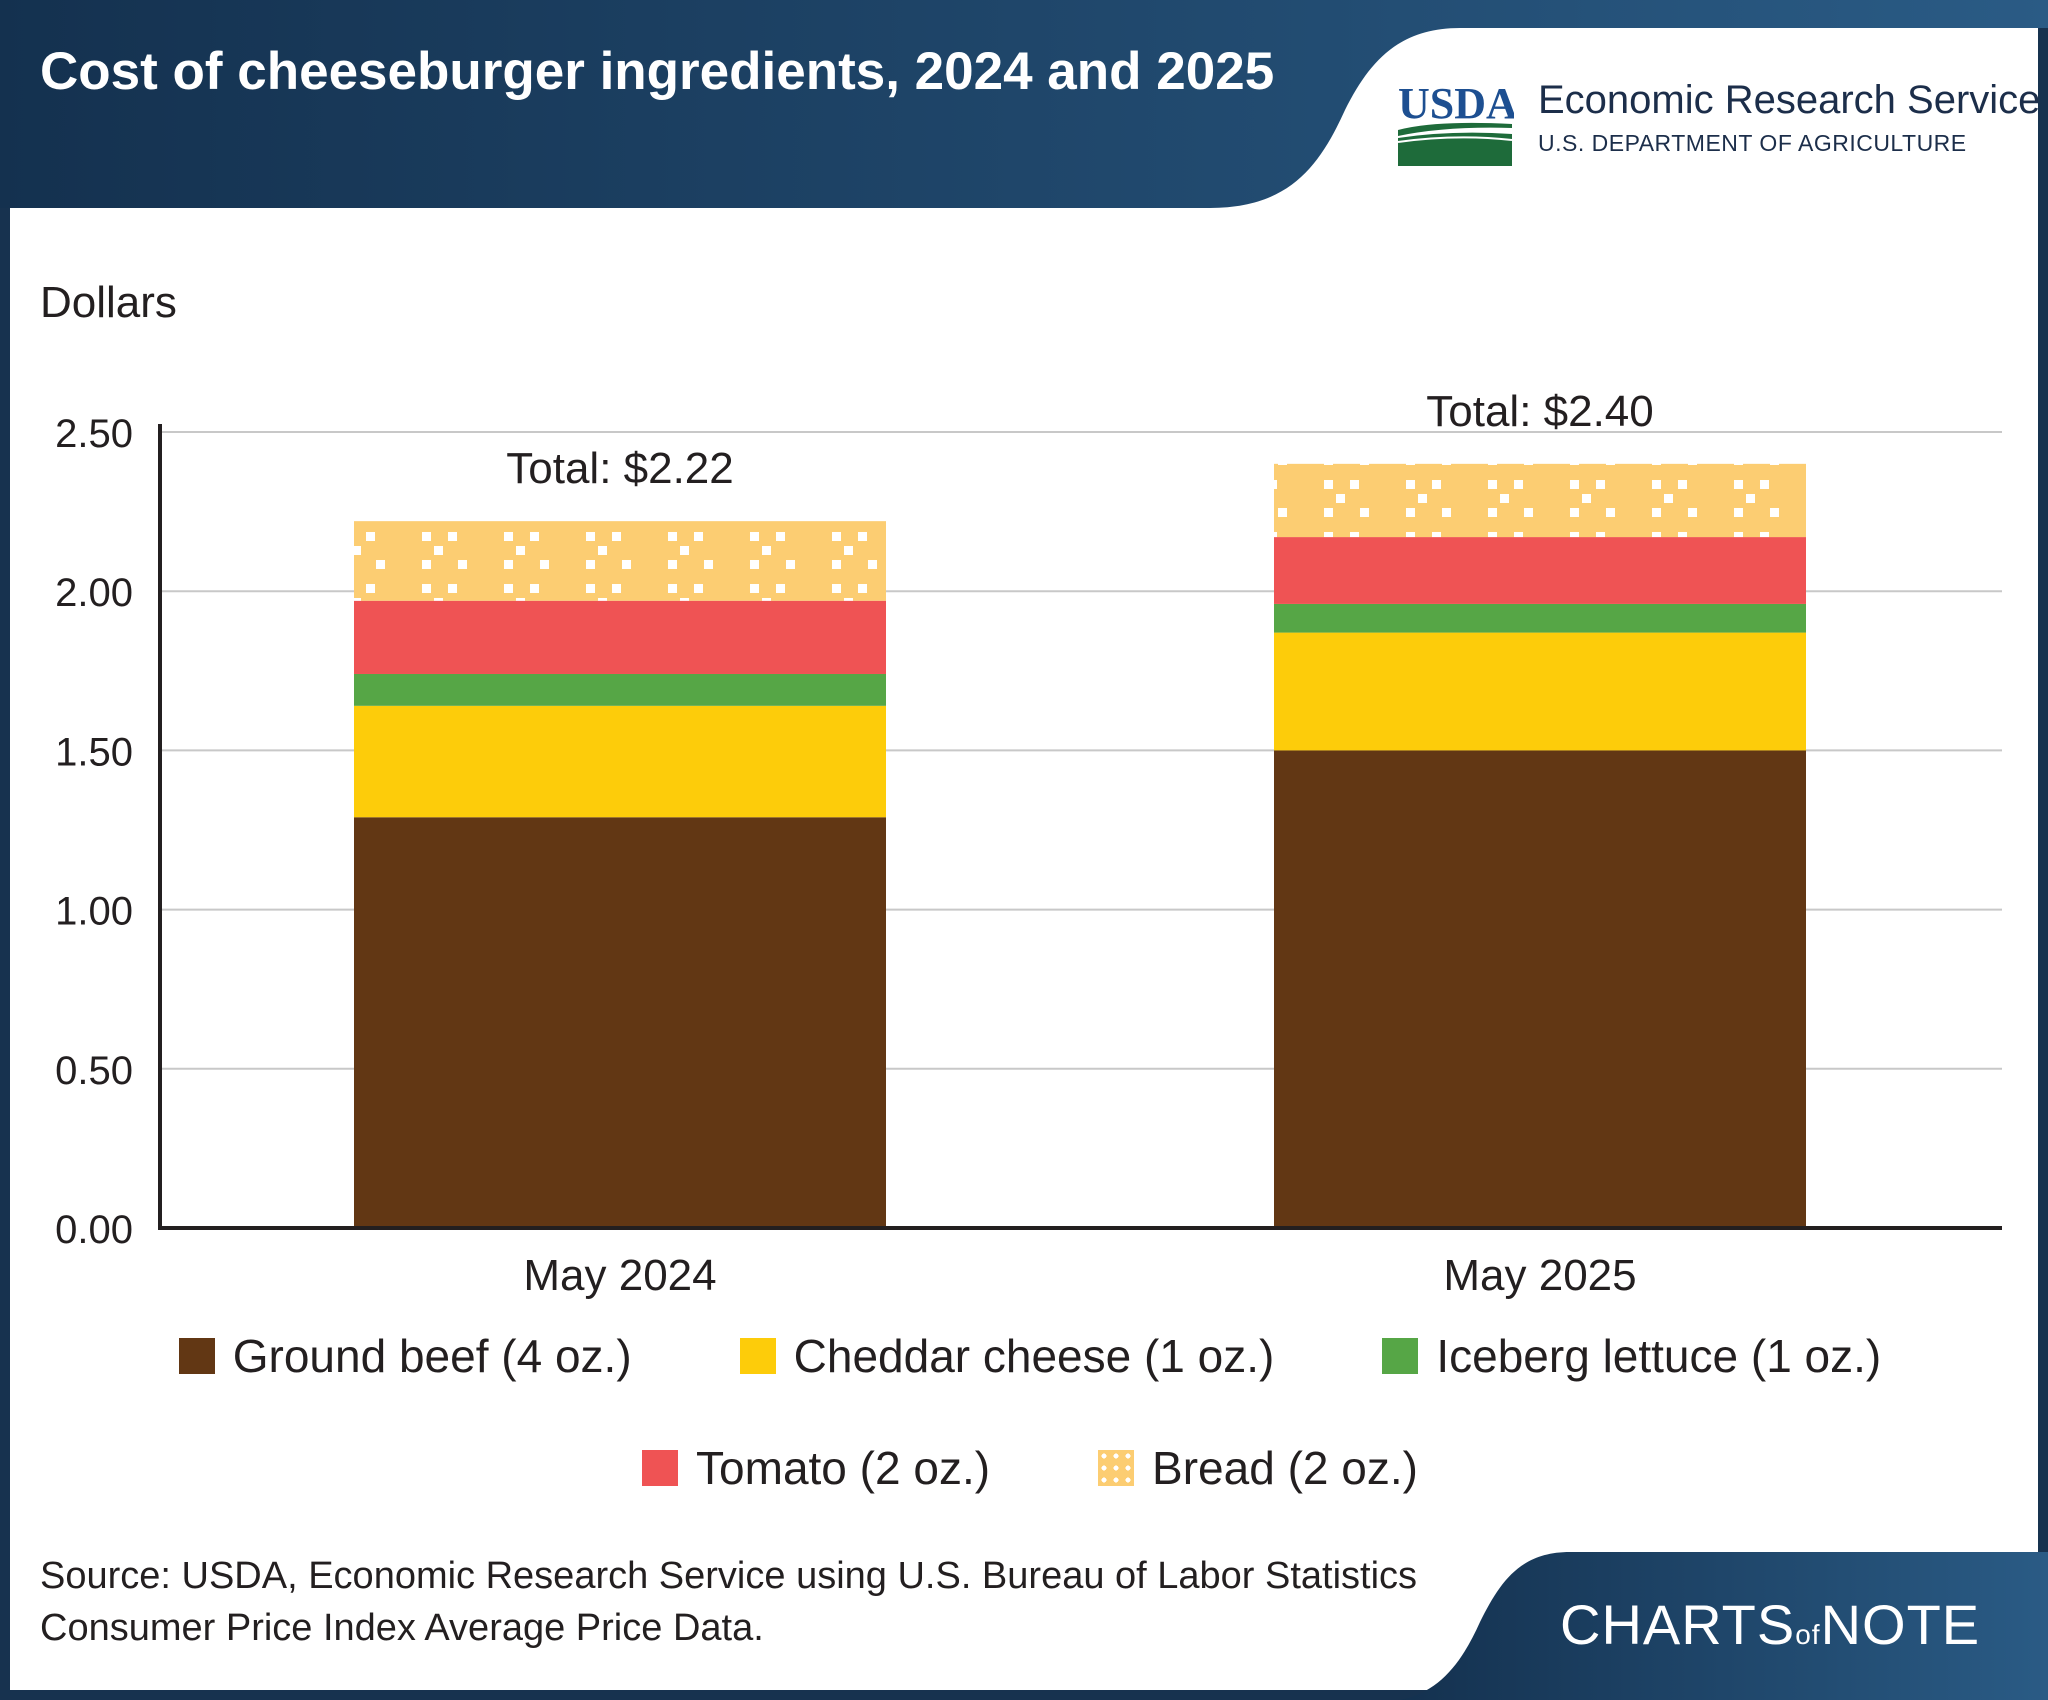 The image size is (2048, 1700). I want to click on agency-name: Economic Research Service, so click(1789, 100).